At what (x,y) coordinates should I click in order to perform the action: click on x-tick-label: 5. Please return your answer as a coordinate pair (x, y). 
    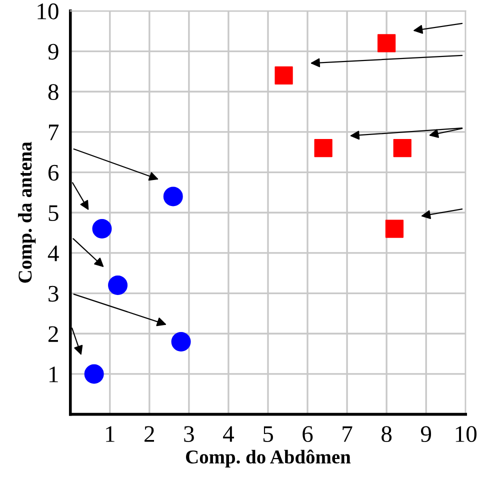
    Looking at the image, I should click on (268, 434).